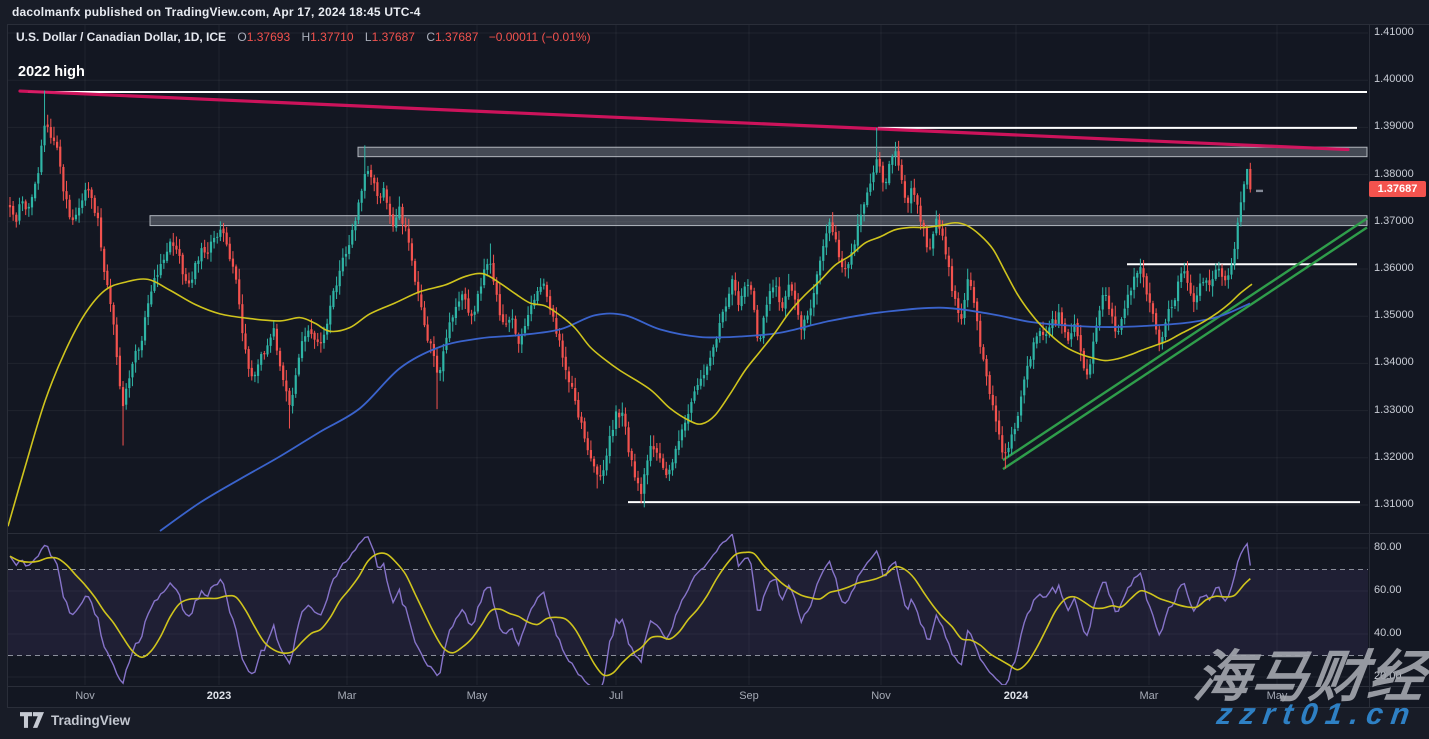 This screenshot has height=739, width=1429. I want to click on price-axis-label: 1.39000, so click(1394, 126).